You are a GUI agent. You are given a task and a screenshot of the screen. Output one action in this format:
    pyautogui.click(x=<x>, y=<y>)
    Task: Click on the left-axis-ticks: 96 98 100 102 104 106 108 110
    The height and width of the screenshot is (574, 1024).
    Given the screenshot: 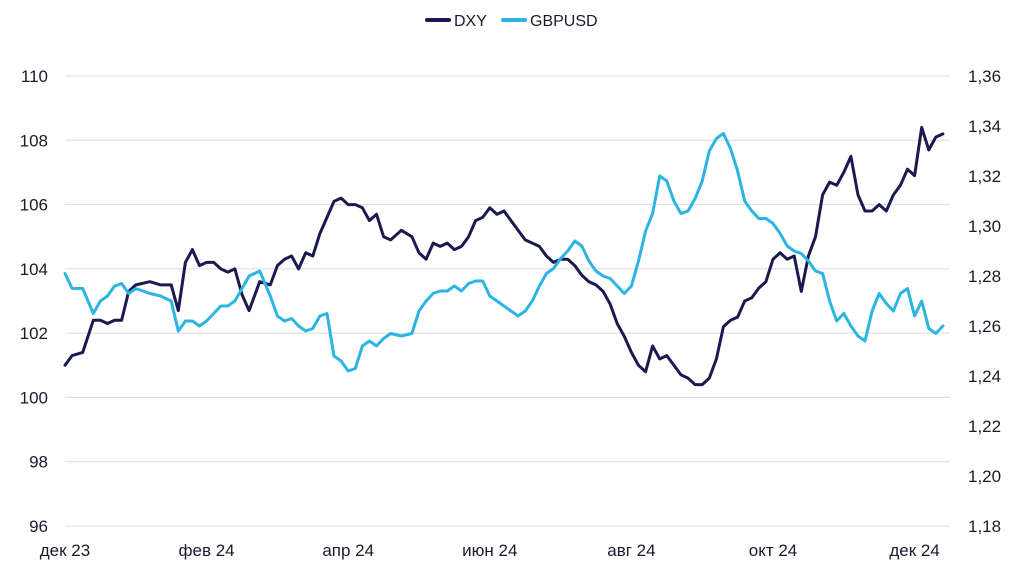 What is the action you would take?
    pyautogui.click(x=34, y=301)
    